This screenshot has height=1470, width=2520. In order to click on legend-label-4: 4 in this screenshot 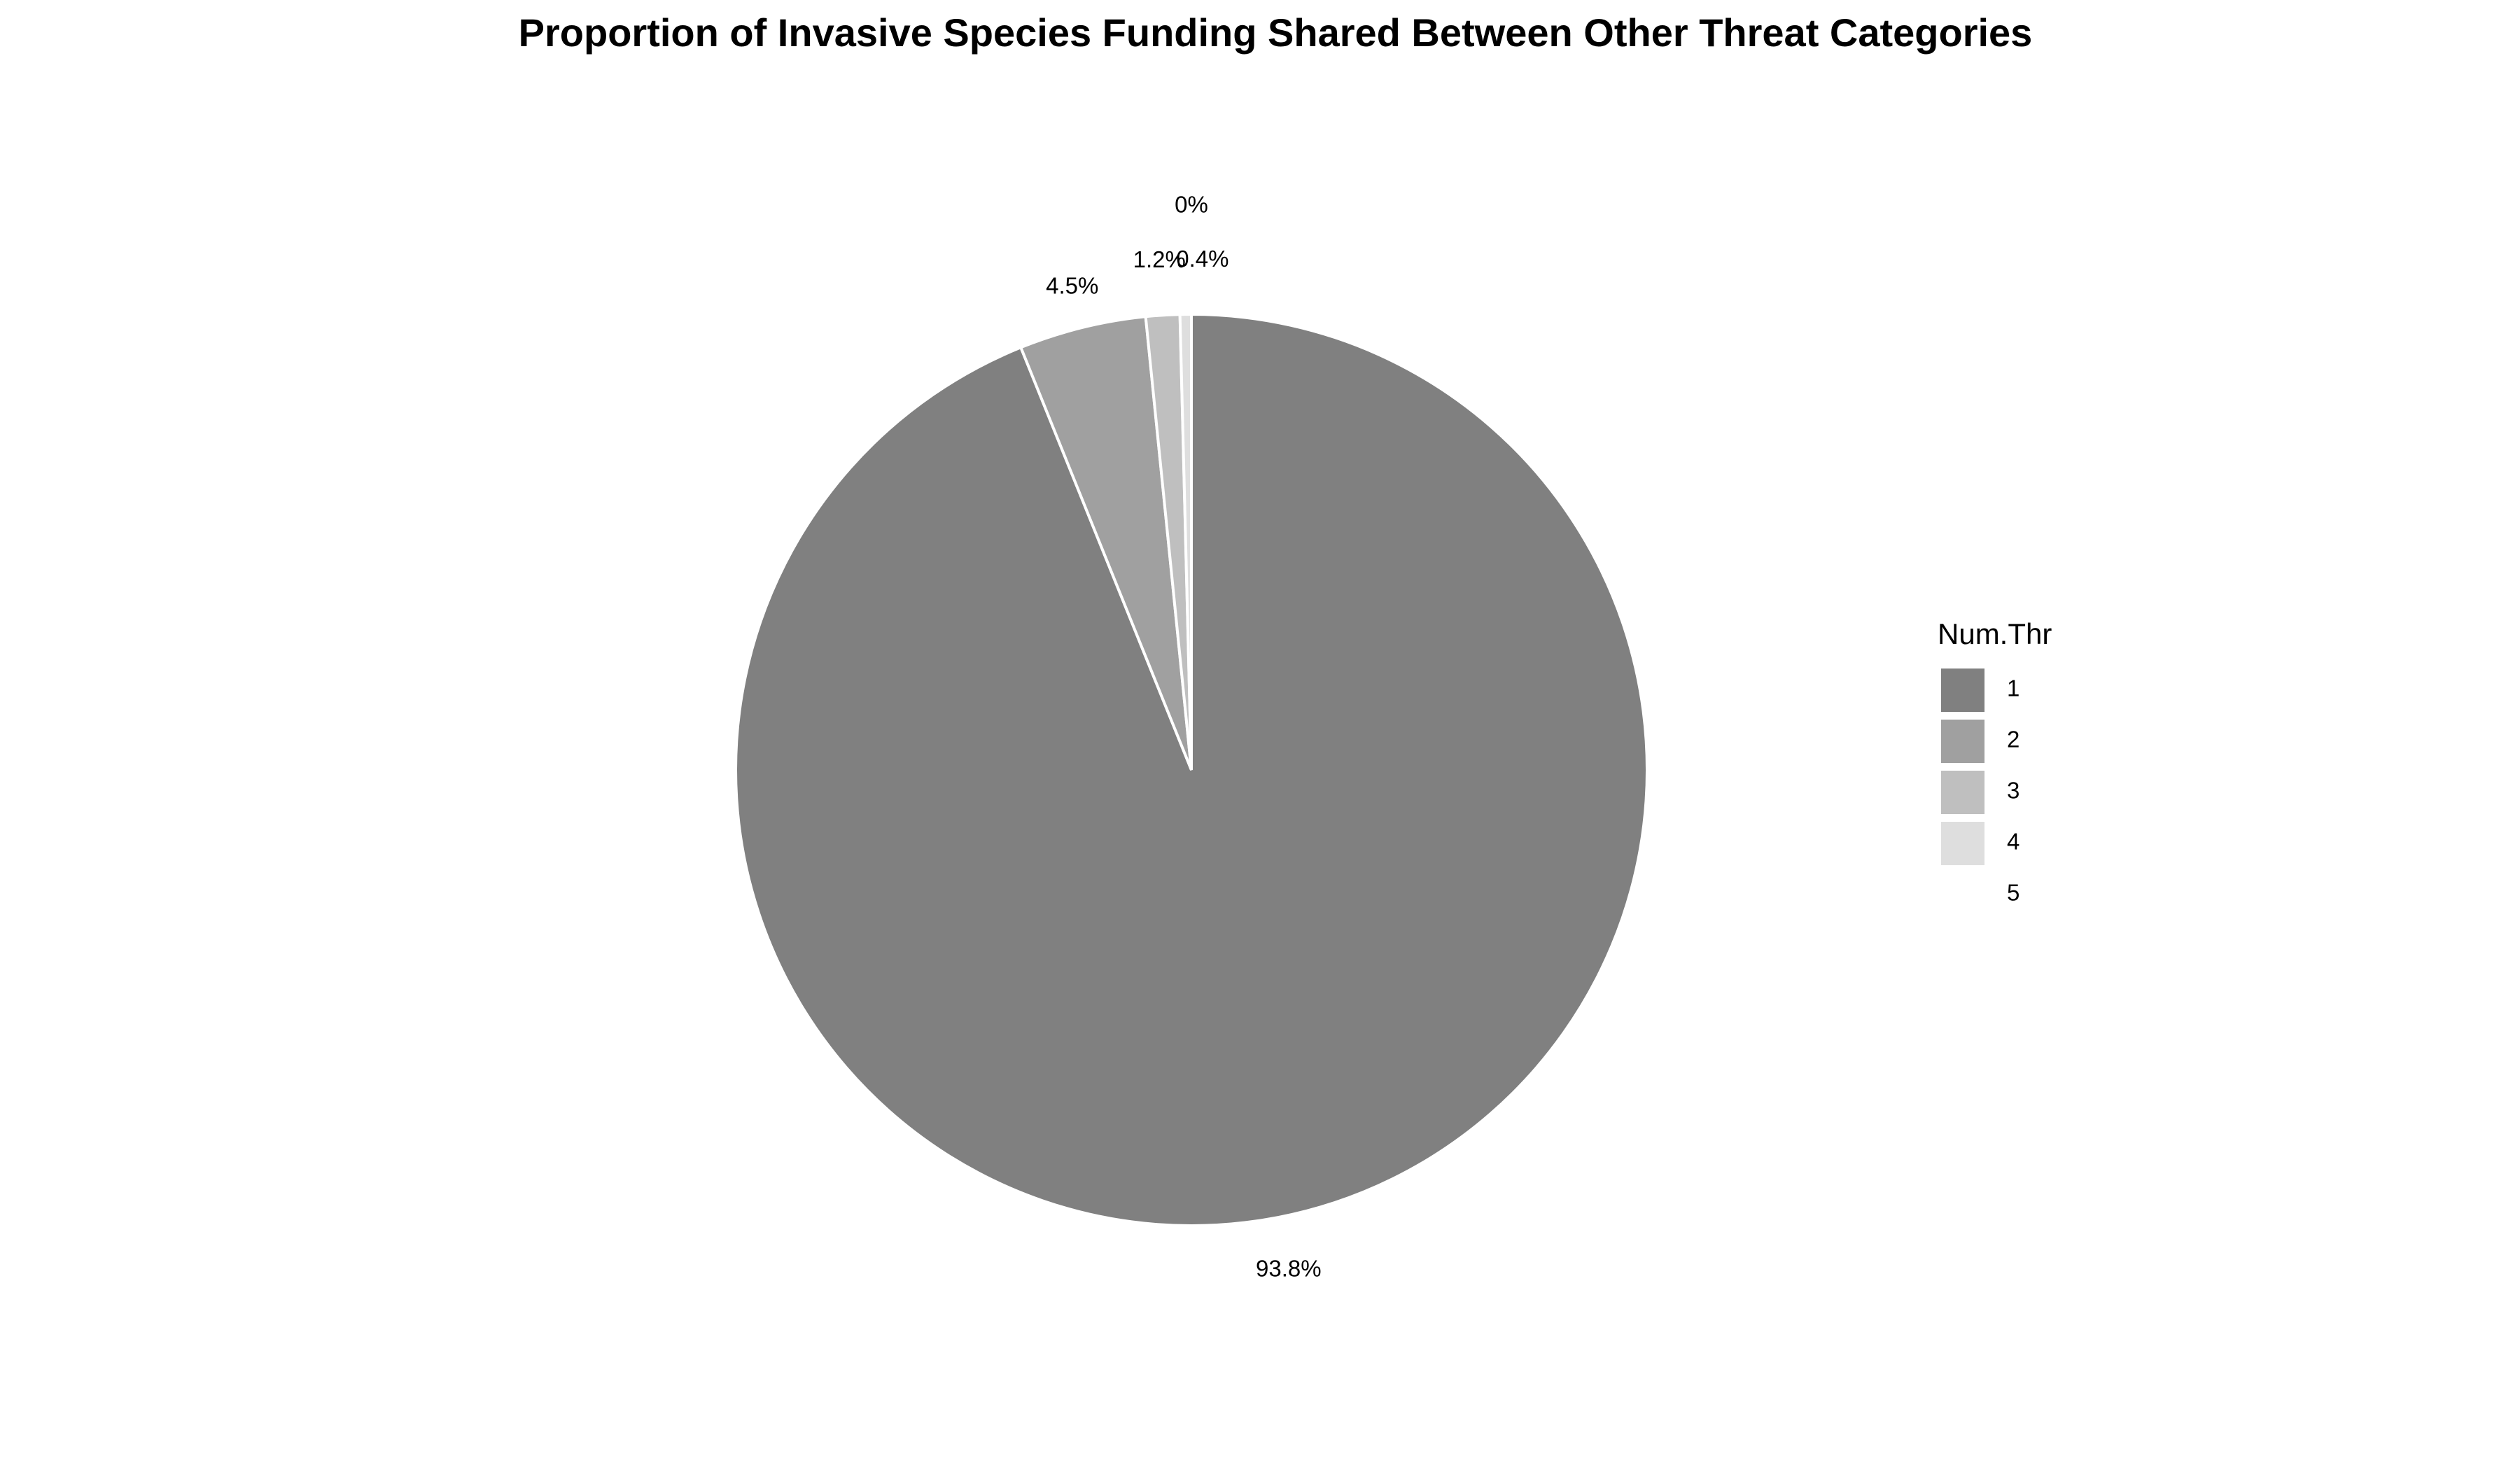, I will do `click(2013, 842)`.